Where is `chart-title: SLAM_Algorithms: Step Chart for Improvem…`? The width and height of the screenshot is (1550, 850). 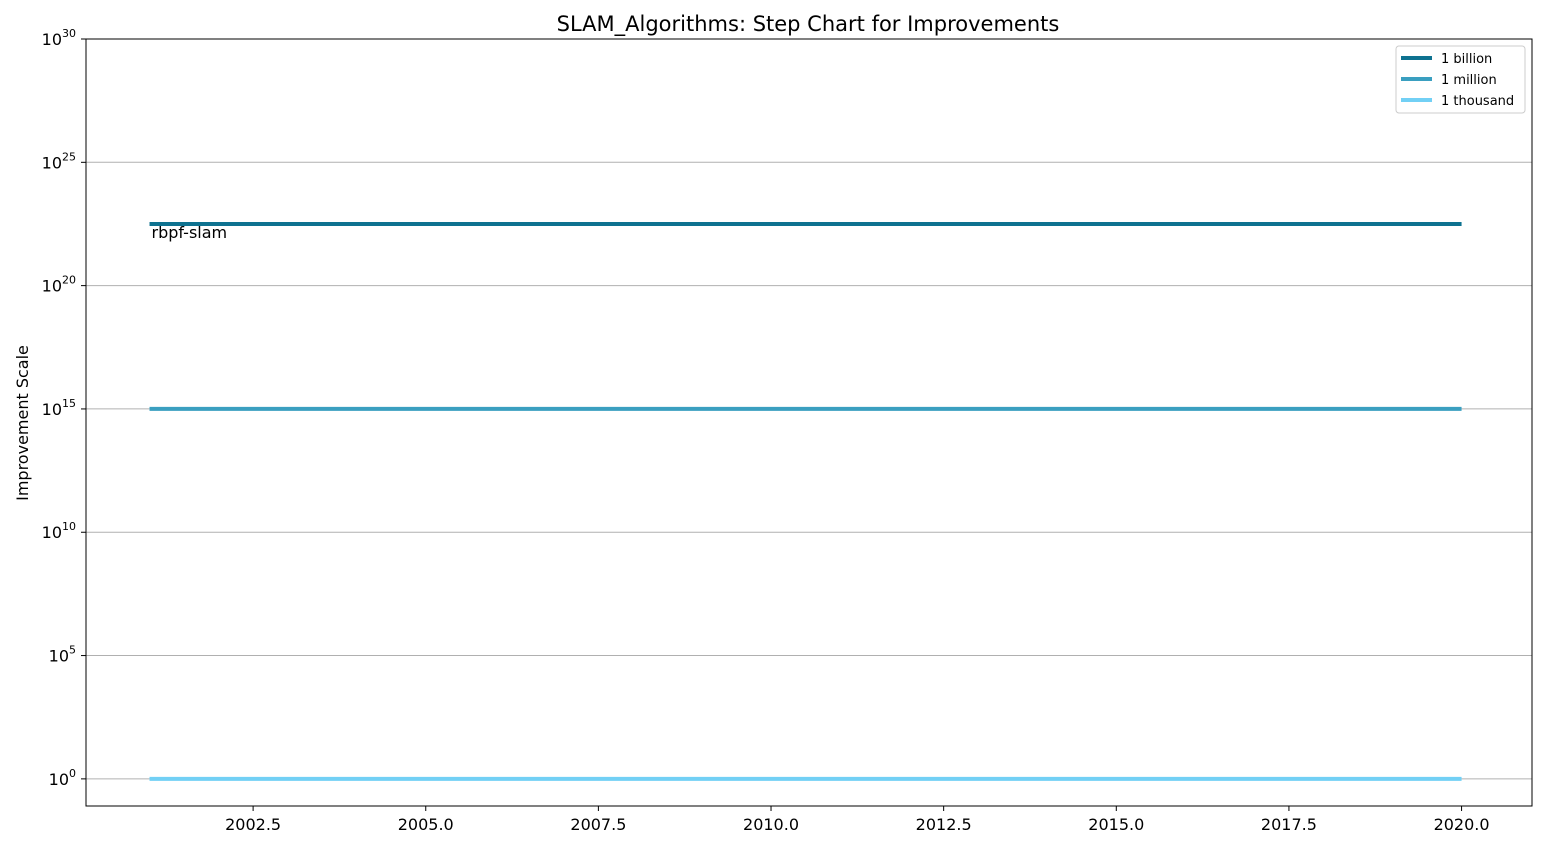
chart-title: SLAM_Algorithms: Step Chart for Improvem… is located at coordinates (808, 24).